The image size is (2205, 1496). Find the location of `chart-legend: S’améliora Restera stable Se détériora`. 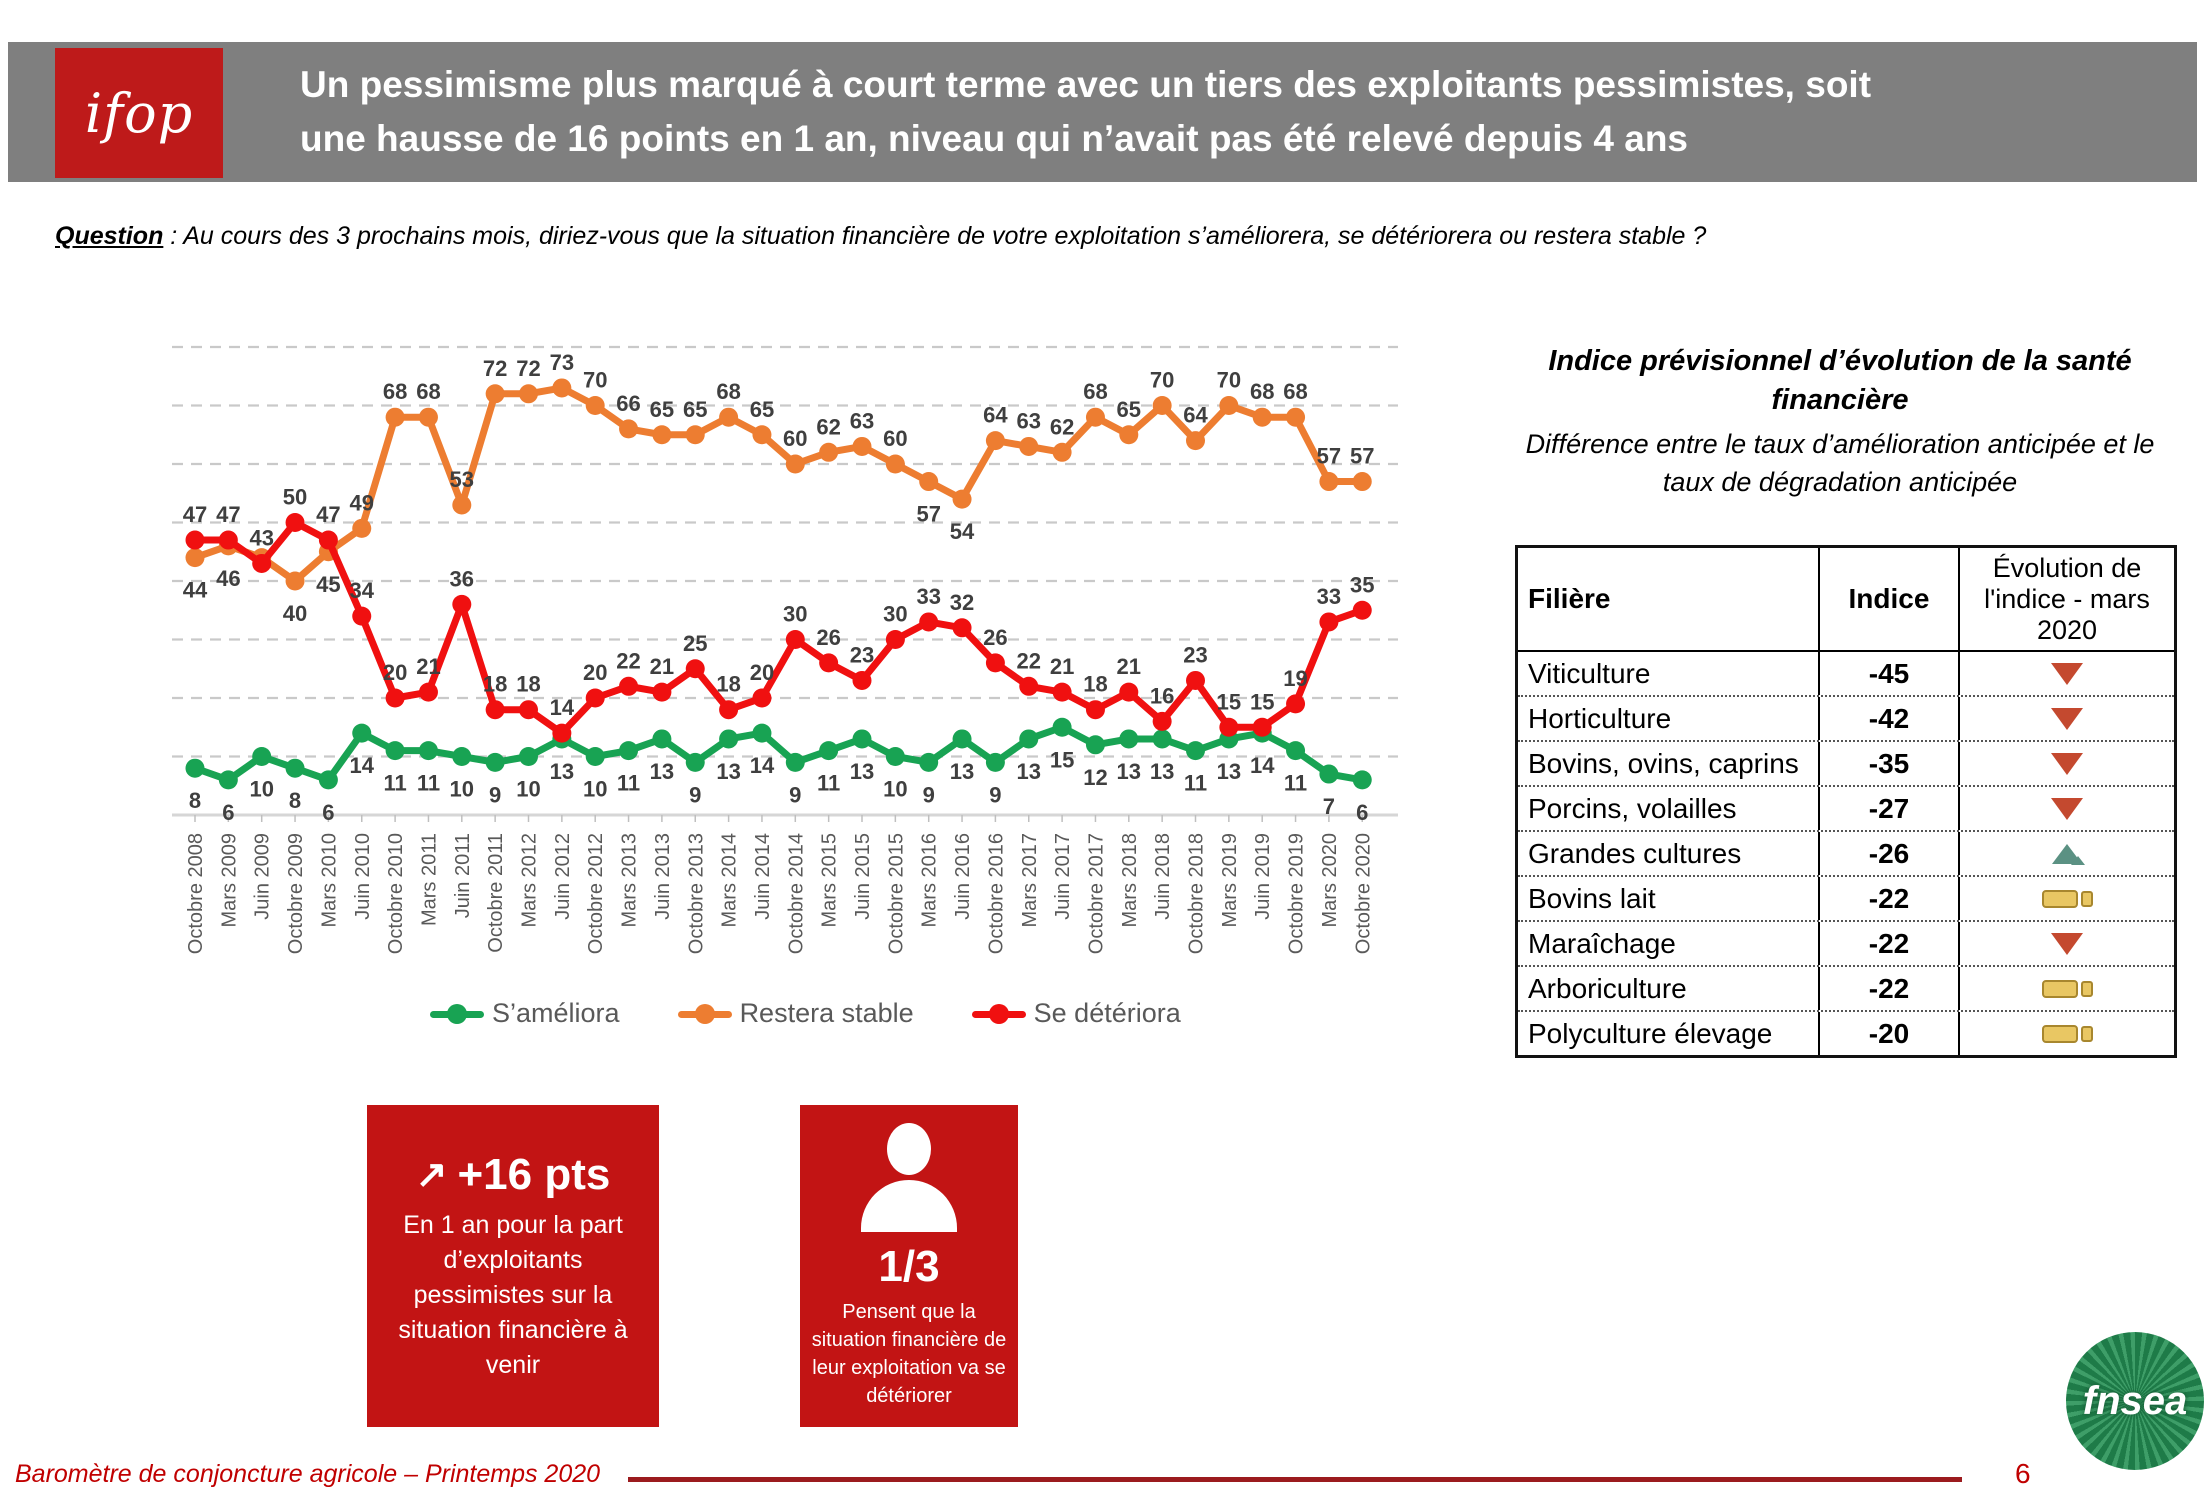

chart-legend: S’améliora Restera stable Se détériora is located at coordinates (805, 1013).